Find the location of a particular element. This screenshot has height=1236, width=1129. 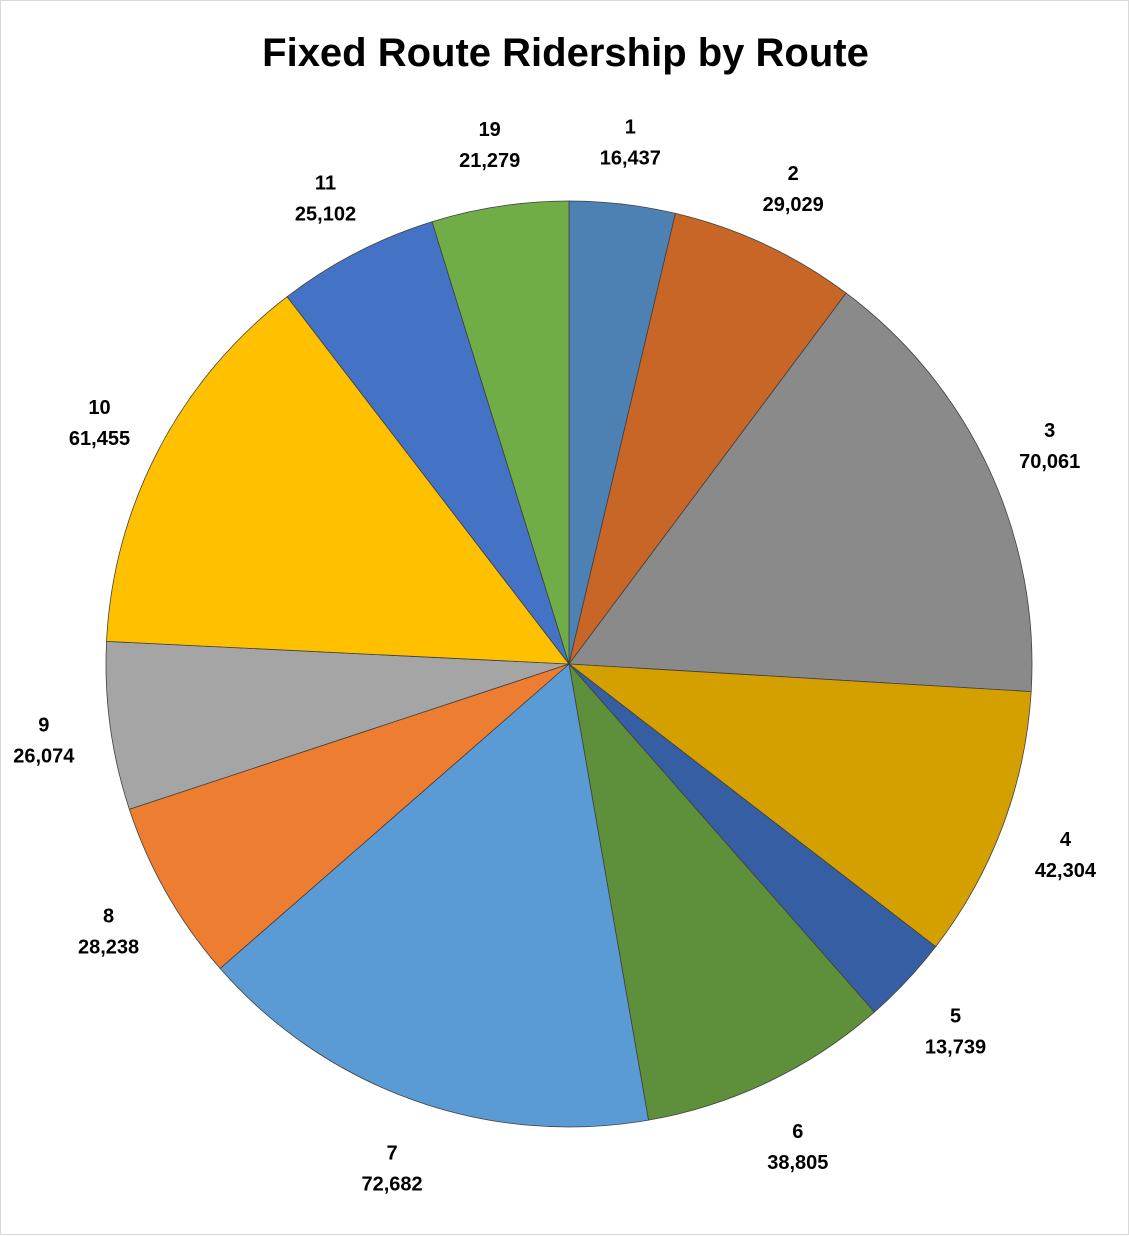

data-label-category-route-7: 7 is located at coordinates (392, 1154).